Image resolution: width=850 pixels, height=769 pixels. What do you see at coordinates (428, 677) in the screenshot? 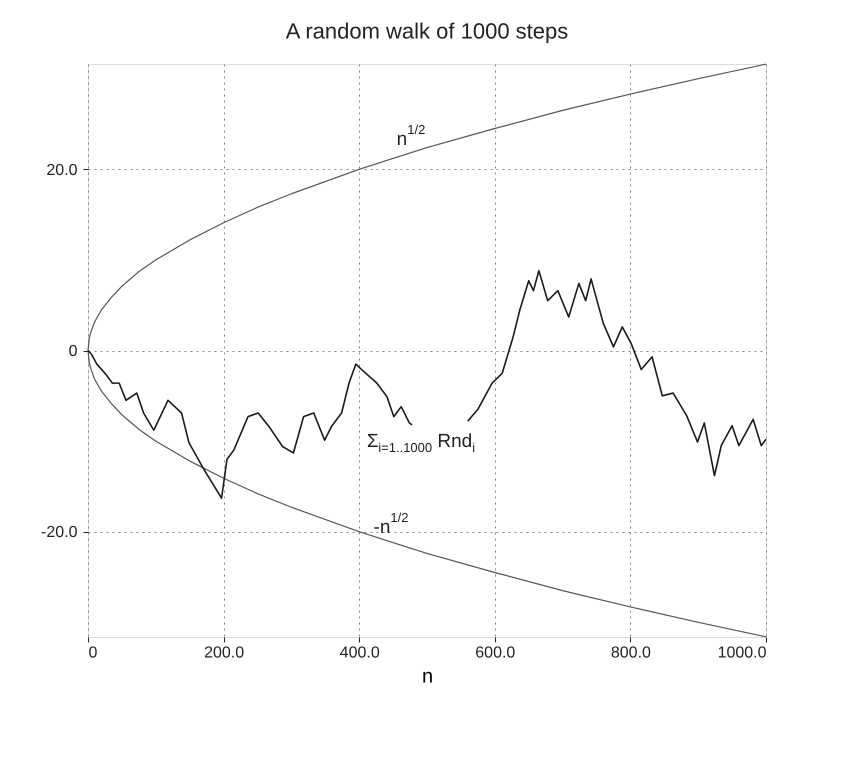
I see `x-axis-title: n` at bounding box center [428, 677].